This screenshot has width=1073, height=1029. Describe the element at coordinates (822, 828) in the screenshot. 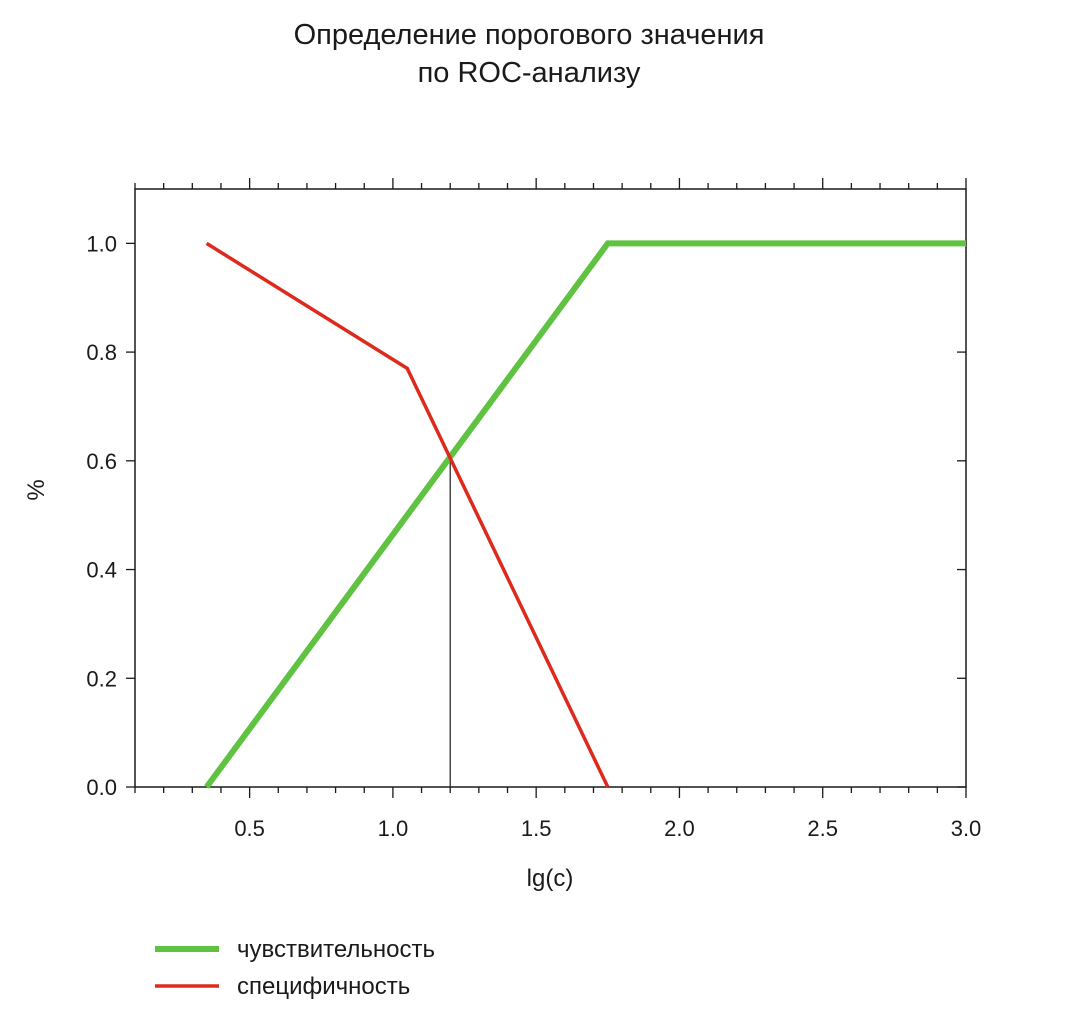

I see `x-tick-label: 2.5` at that location.